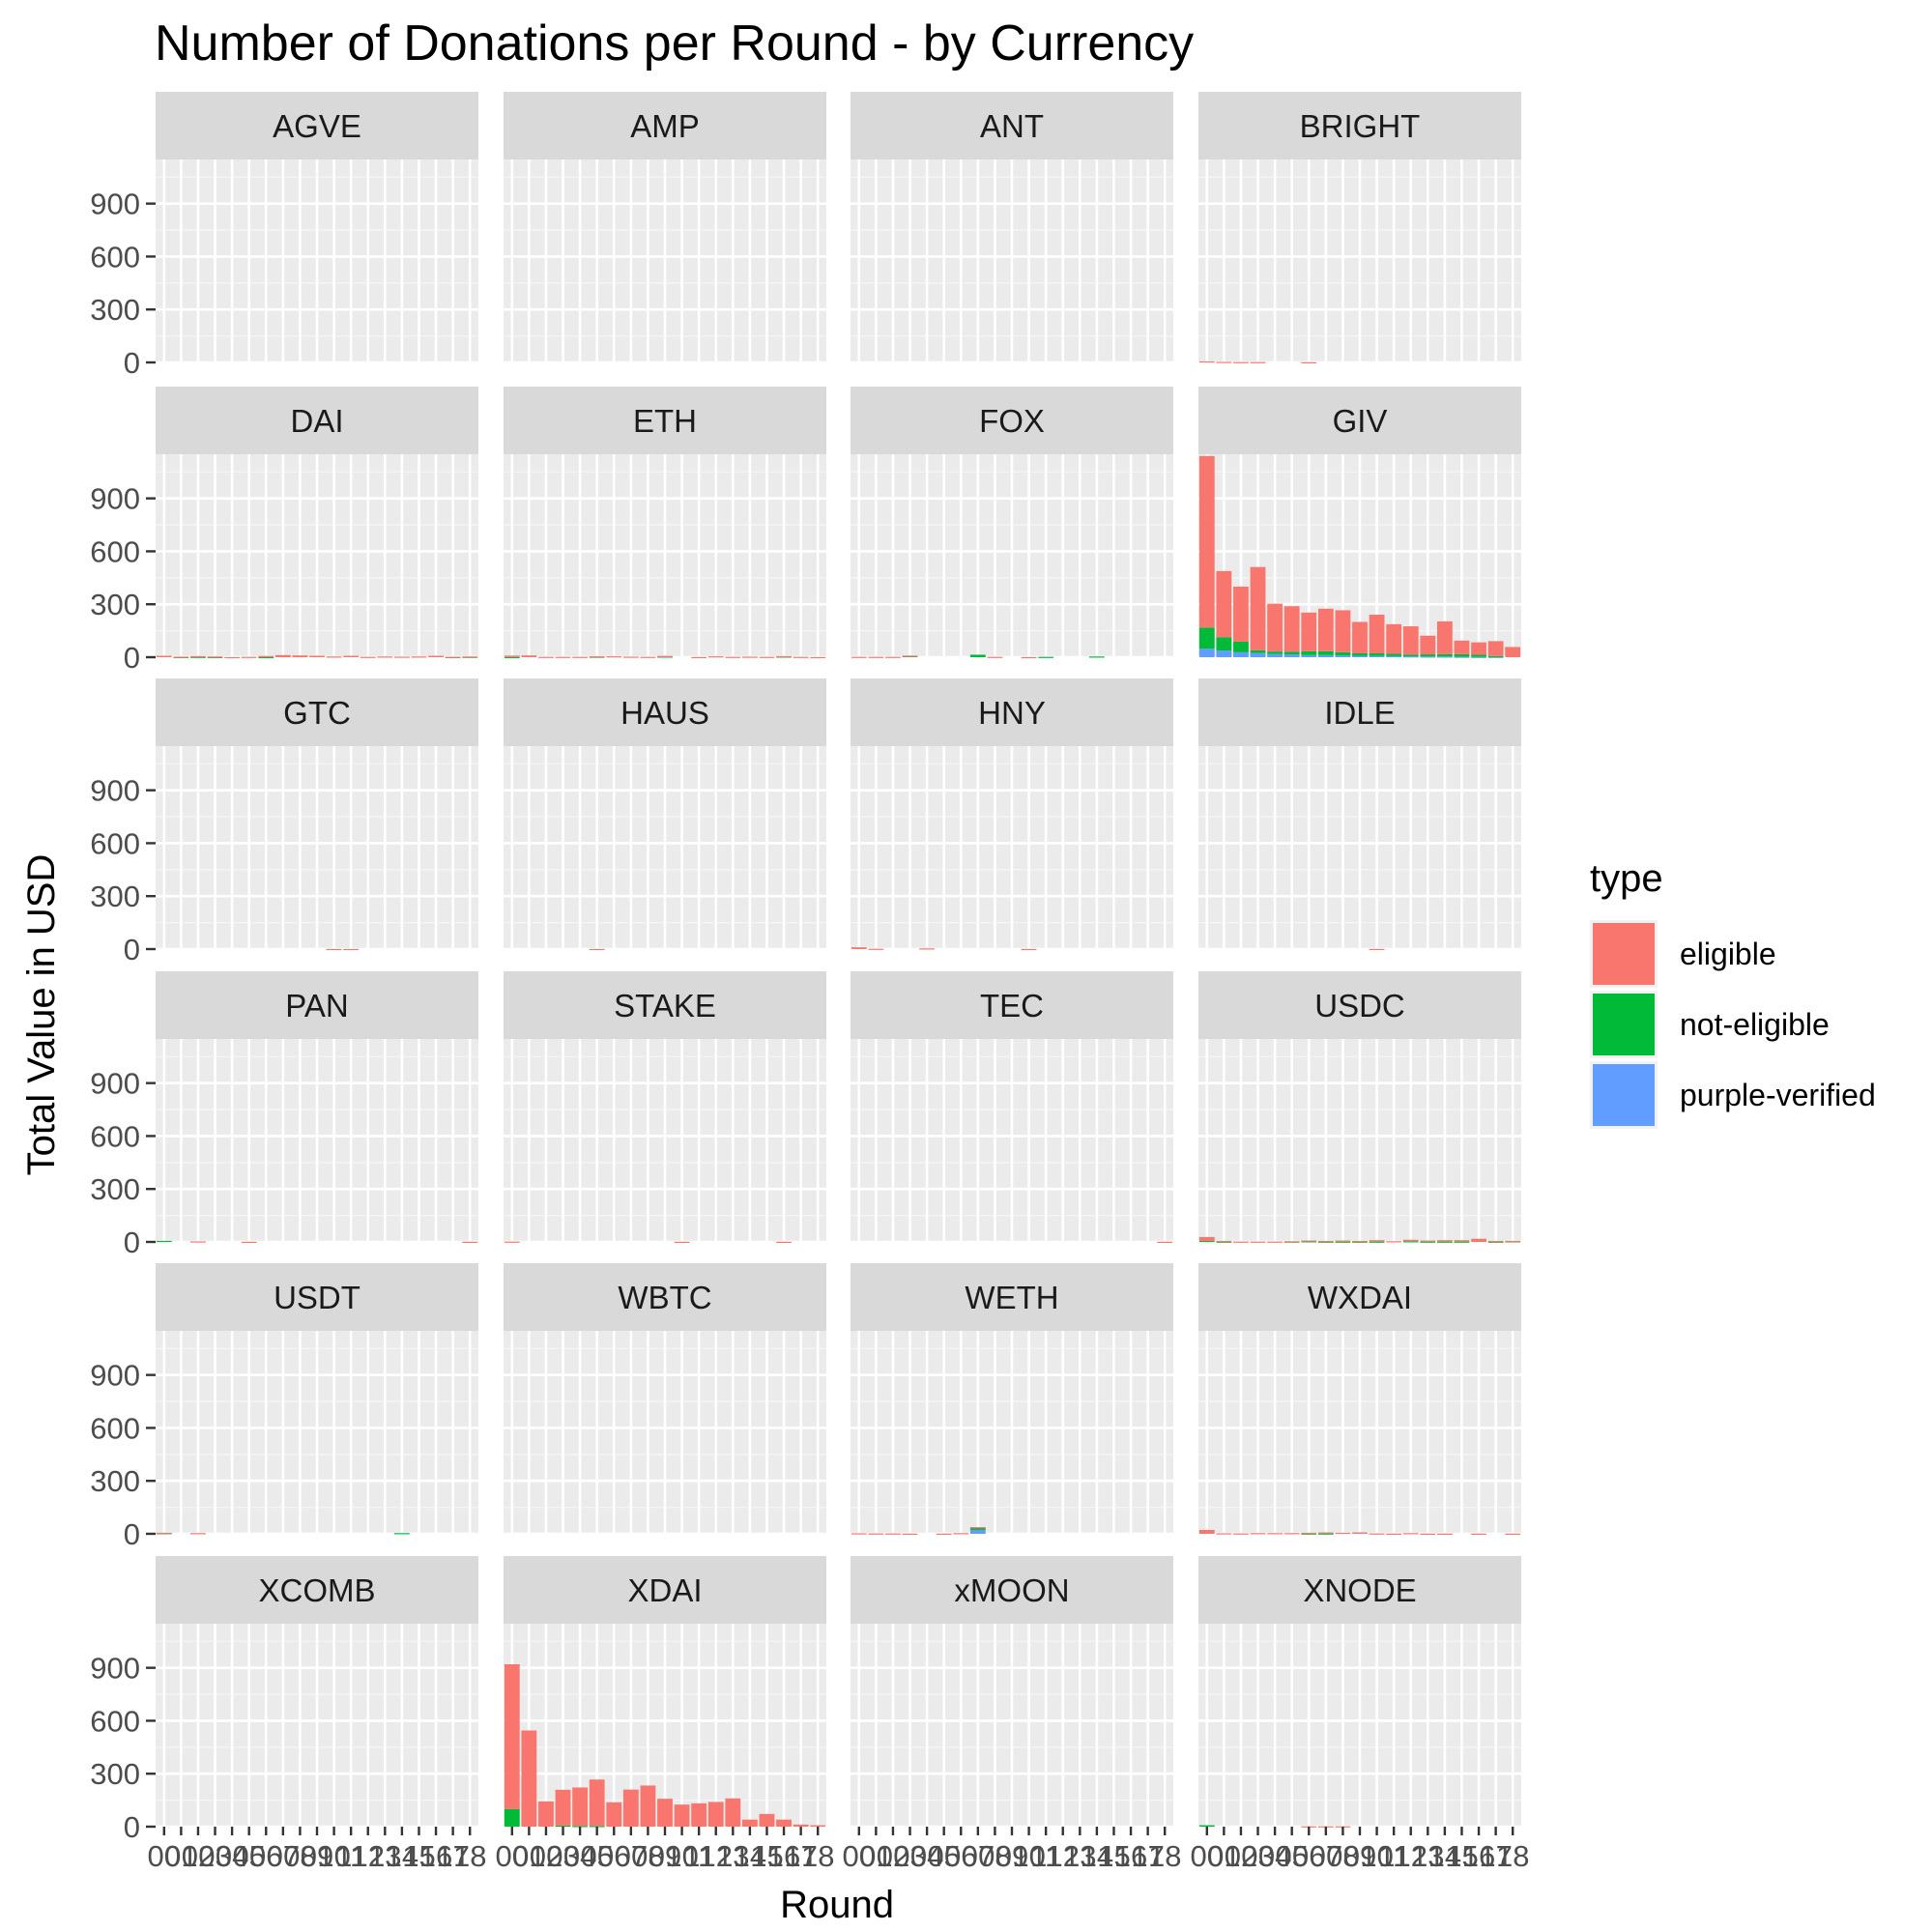 This screenshot has height=1932, width=1932. I want to click on x-tick-label: 15, so click(1113, 1856).